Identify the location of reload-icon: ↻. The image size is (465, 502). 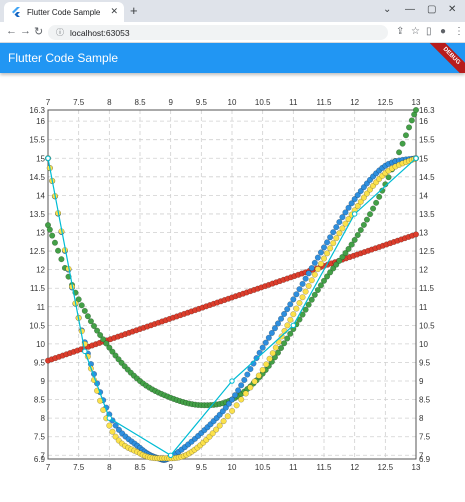
(39, 32).